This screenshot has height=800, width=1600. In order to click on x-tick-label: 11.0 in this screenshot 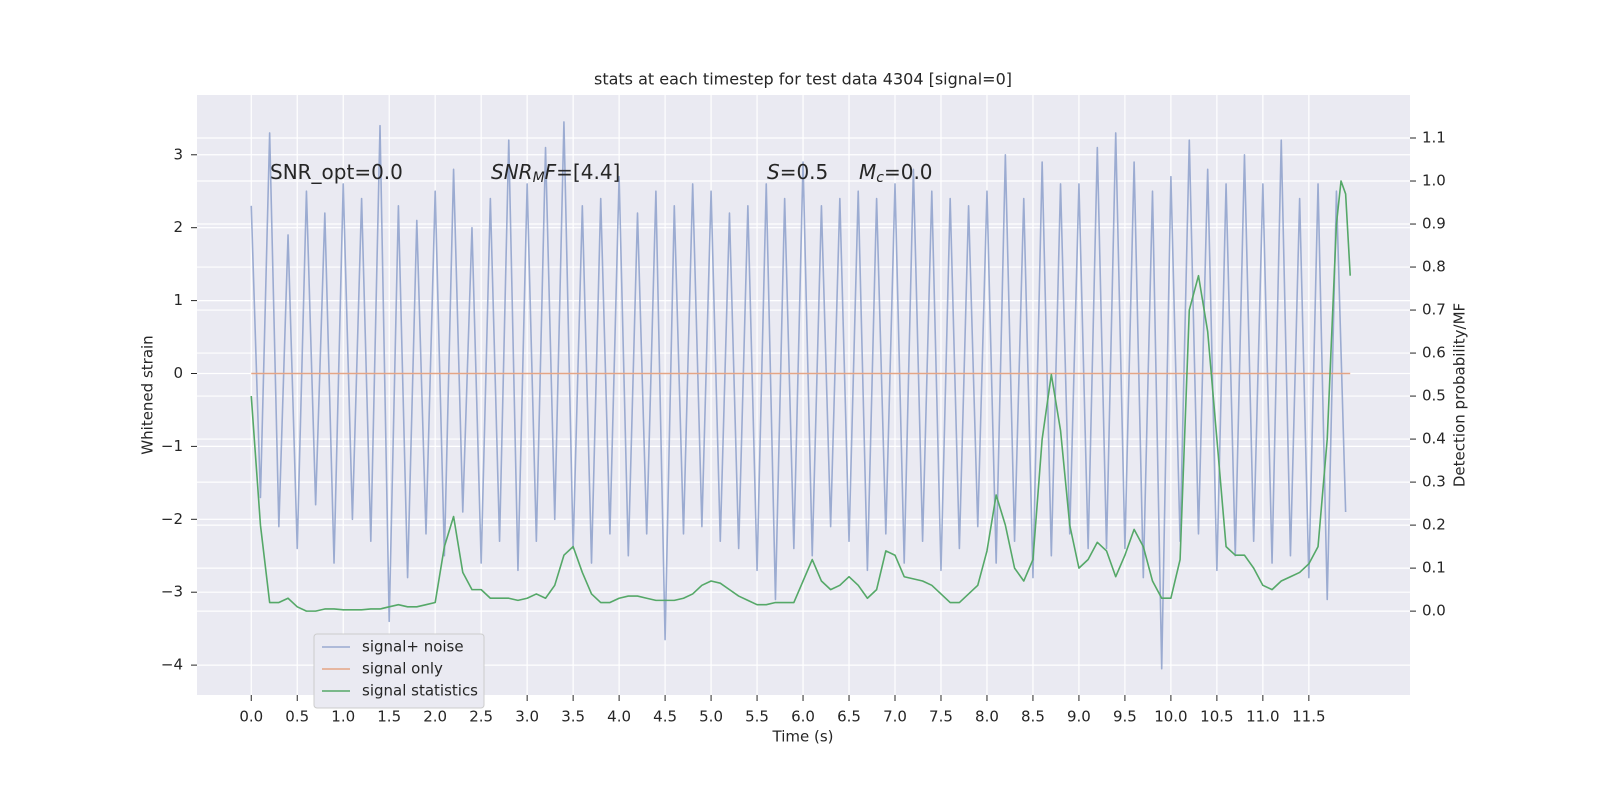, I will do `click(1262, 717)`.